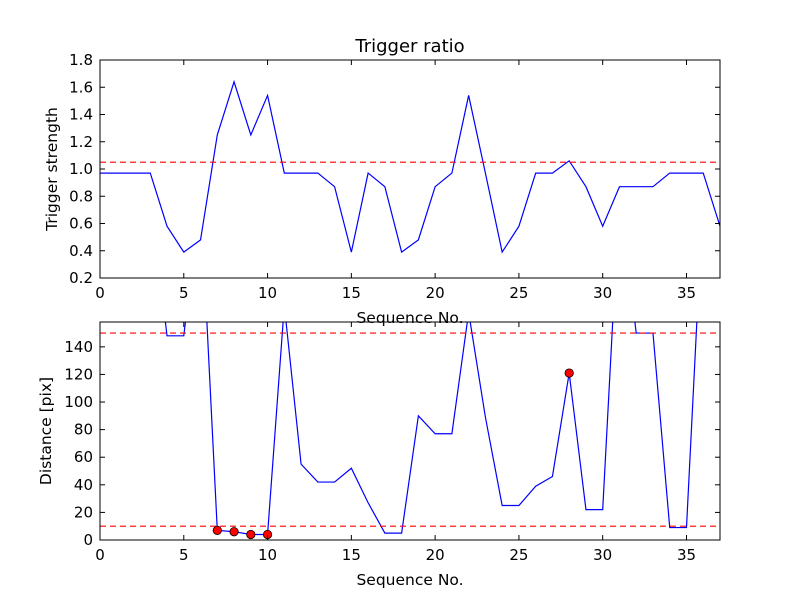 The image size is (800, 600). What do you see at coordinates (78, 402) in the screenshot?
I see `y-tick-label: 100` at bounding box center [78, 402].